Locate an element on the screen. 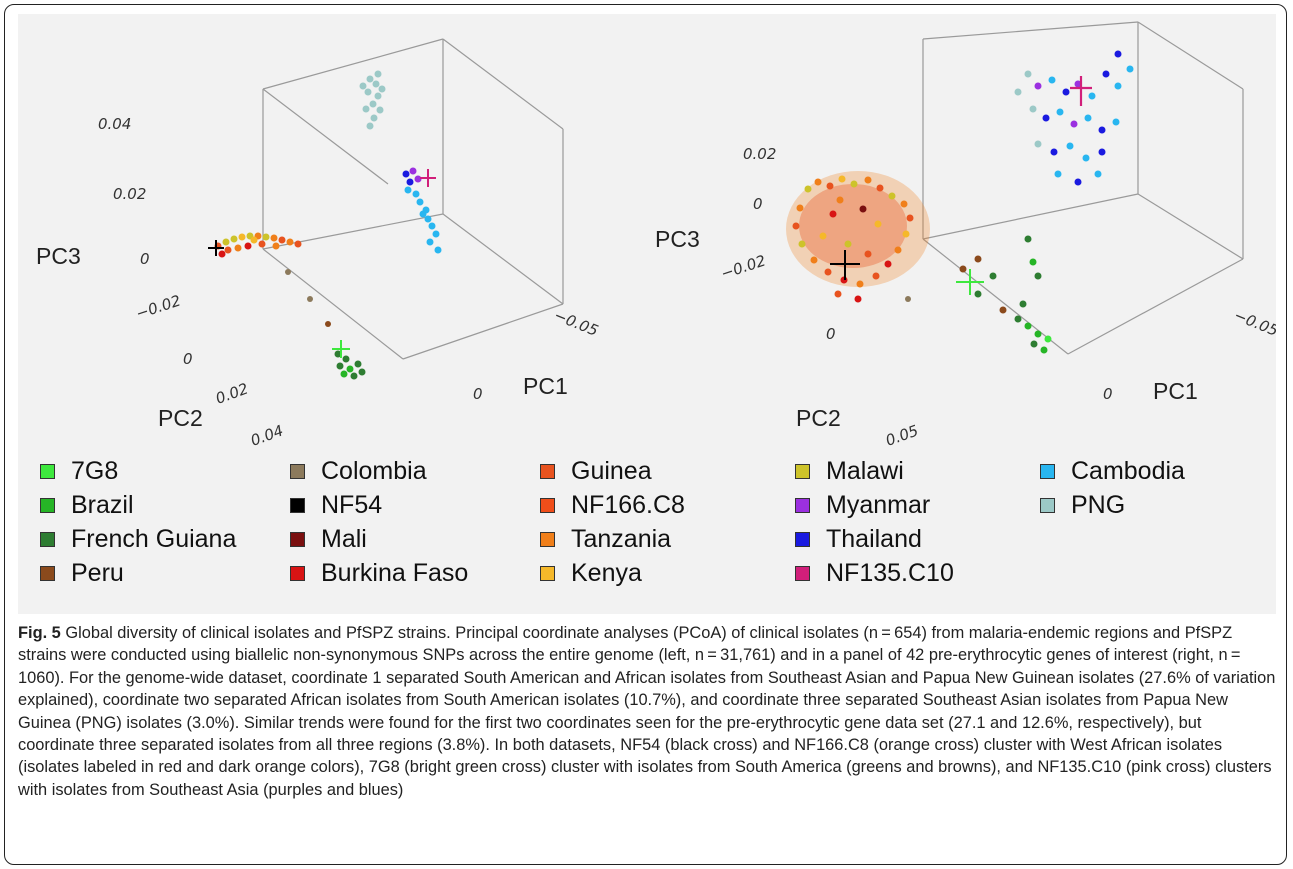 The image size is (1293, 869). left-pc3-ticks: 0.04 0.02 0 is located at coordinates (124, 191).